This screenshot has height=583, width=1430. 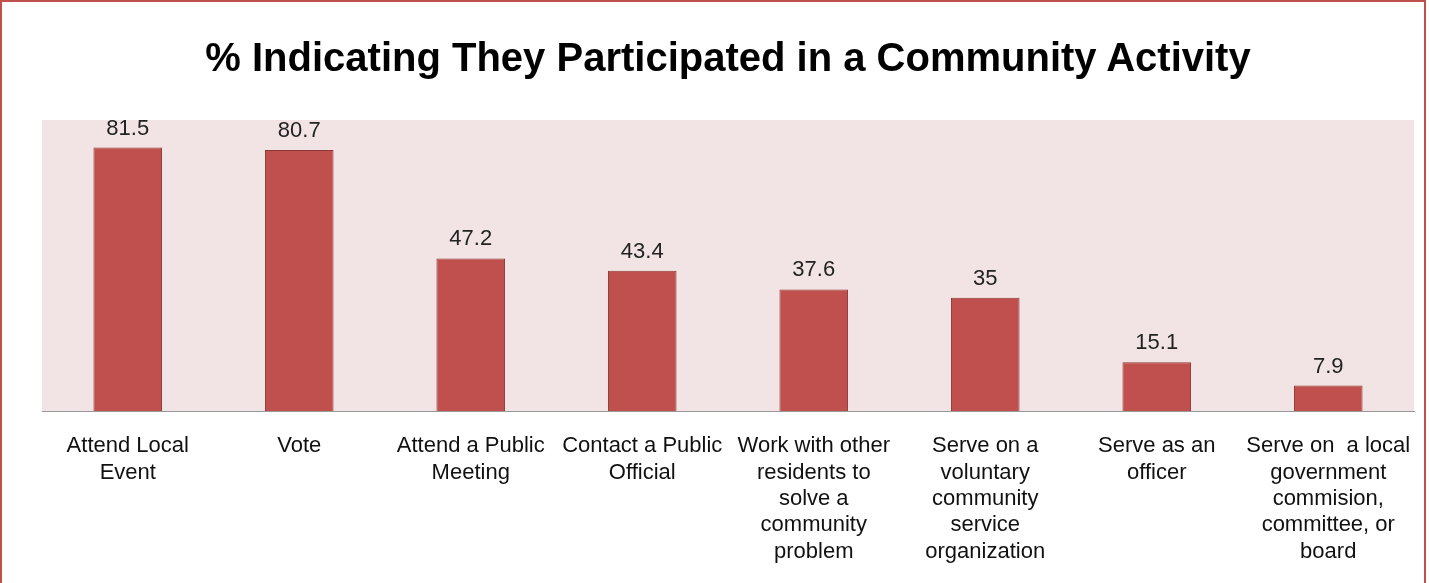 I want to click on data-label: 35, so click(x=985, y=277).